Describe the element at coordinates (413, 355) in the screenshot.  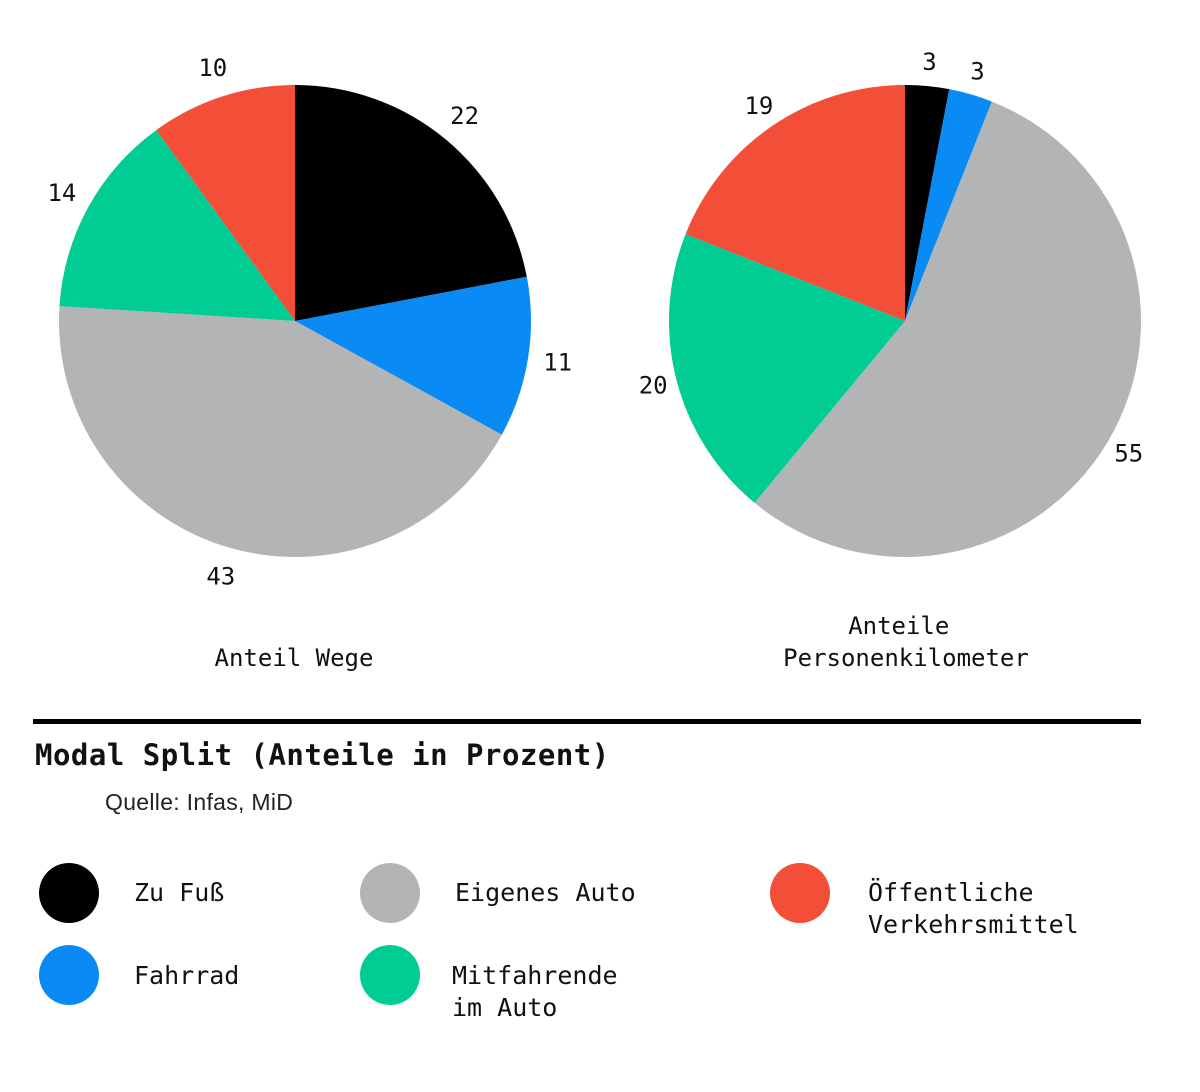
I see `wege-slice-fahrrad` at that location.